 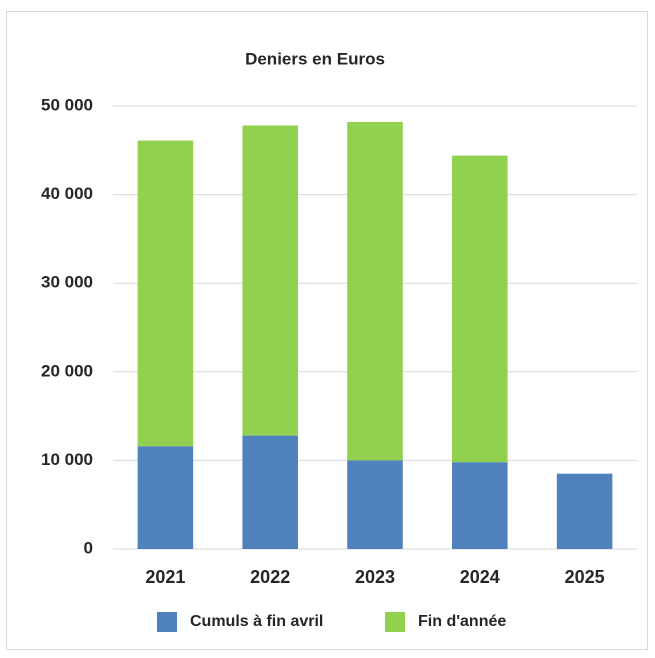 What do you see at coordinates (315, 58) in the screenshot?
I see `chart-title: Deniers en Euros` at bounding box center [315, 58].